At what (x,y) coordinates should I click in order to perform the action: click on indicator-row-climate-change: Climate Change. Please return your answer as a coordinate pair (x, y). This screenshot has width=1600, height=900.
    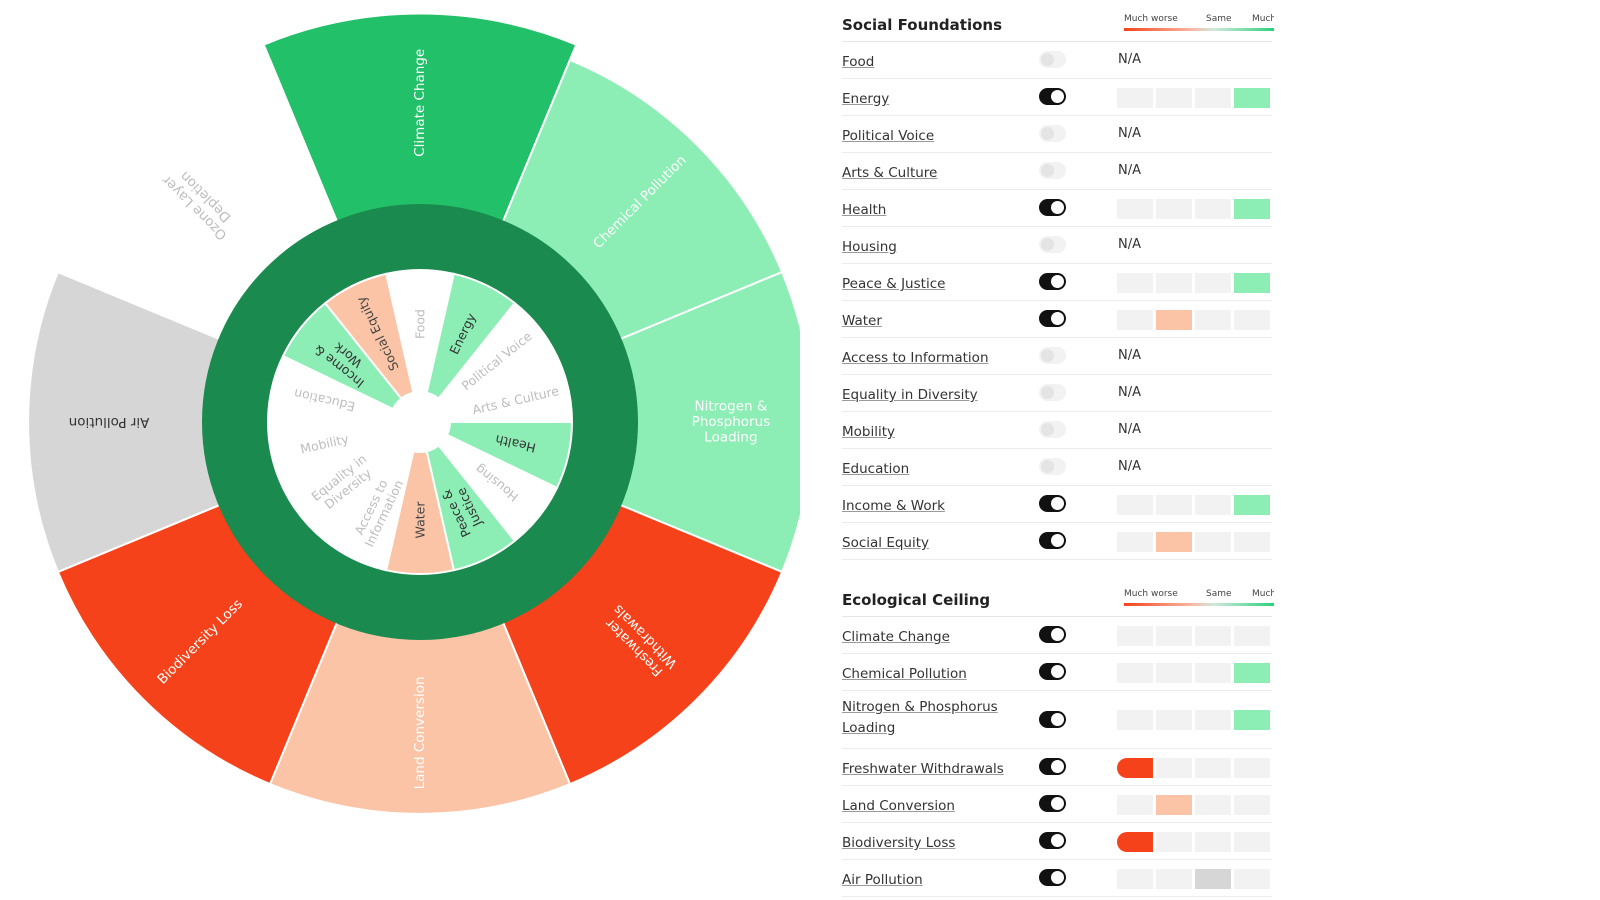
    Looking at the image, I should click on (1057, 635).